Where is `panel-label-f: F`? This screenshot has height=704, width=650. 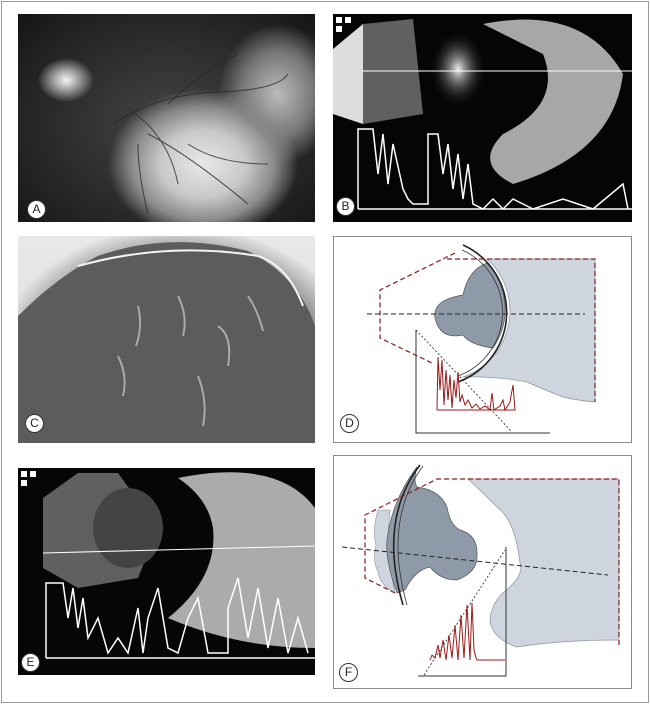
panel-label-f: F is located at coordinates (348, 672).